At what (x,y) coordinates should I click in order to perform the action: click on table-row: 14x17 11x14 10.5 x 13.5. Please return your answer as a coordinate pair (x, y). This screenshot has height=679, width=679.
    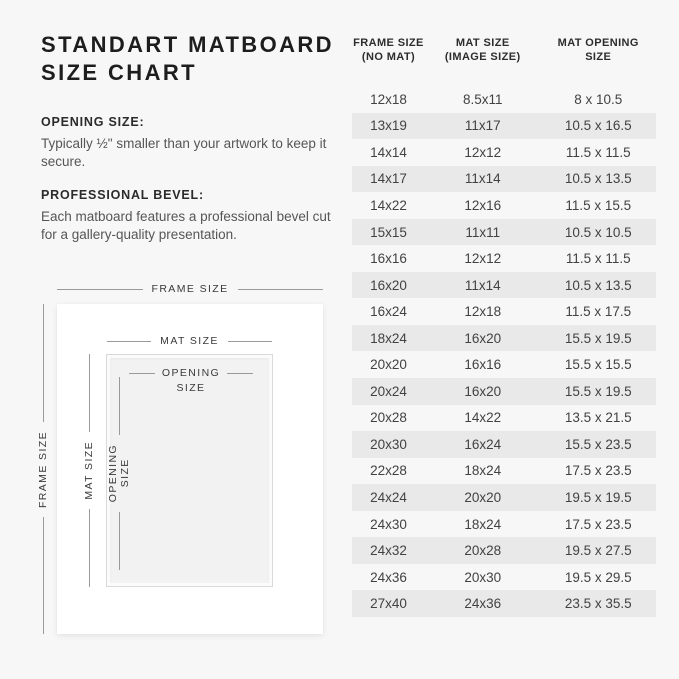
    Looking at the image, I should click on (504, 179).